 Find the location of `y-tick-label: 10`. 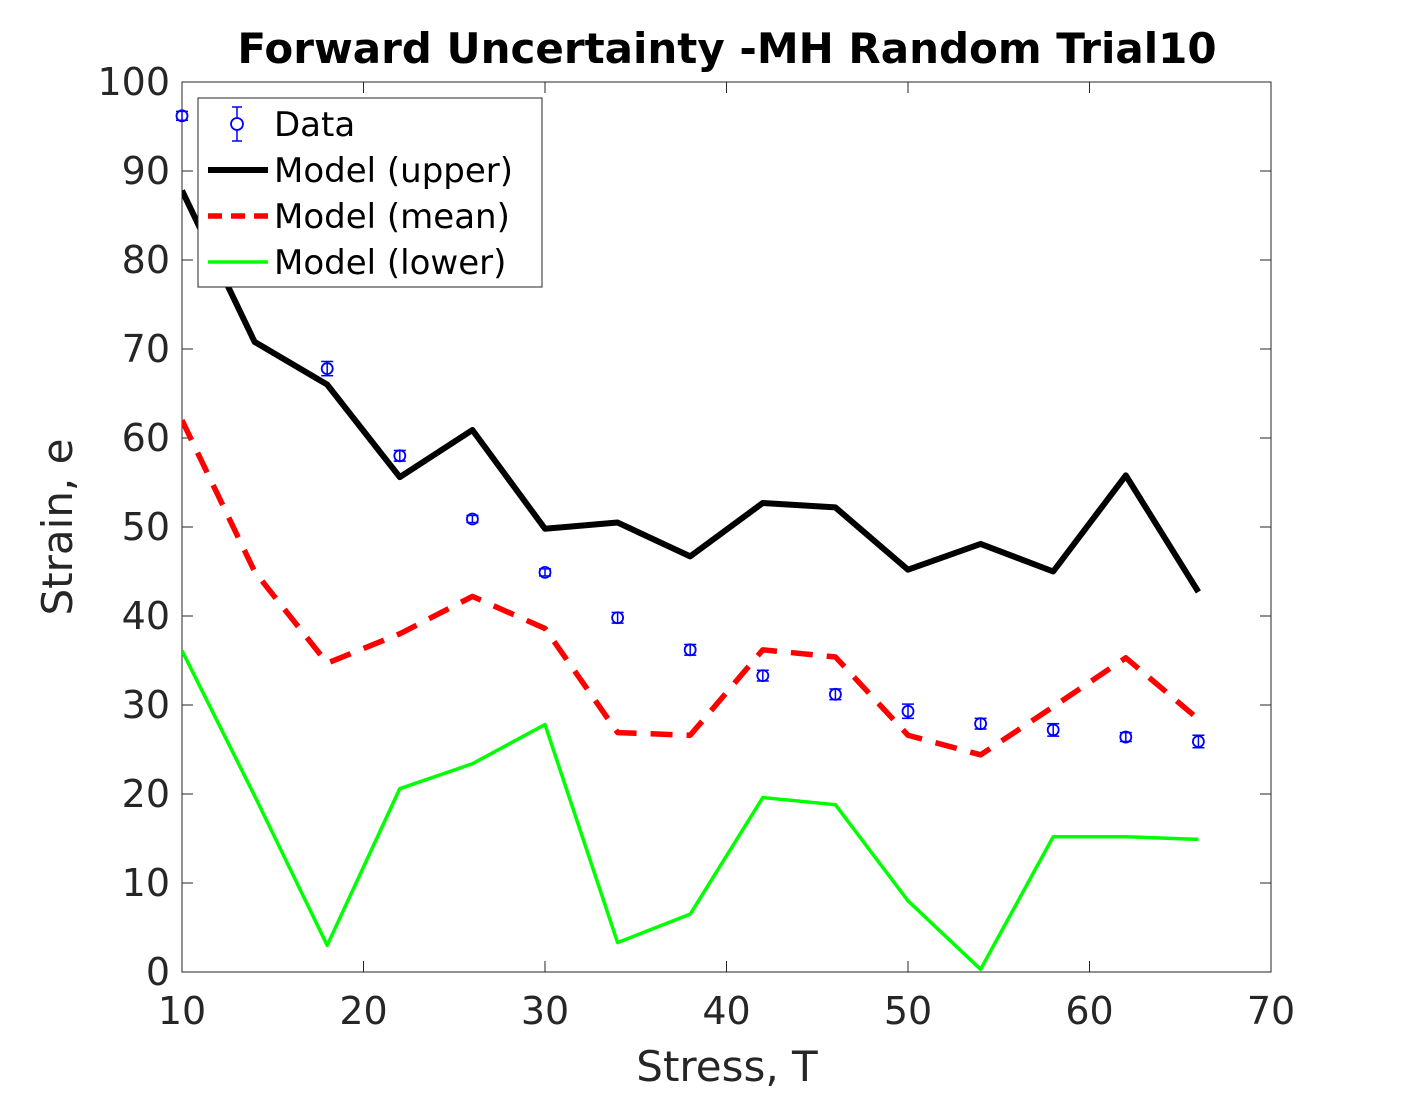

y-tick-label: 10 is located at coordinates (146, 883).